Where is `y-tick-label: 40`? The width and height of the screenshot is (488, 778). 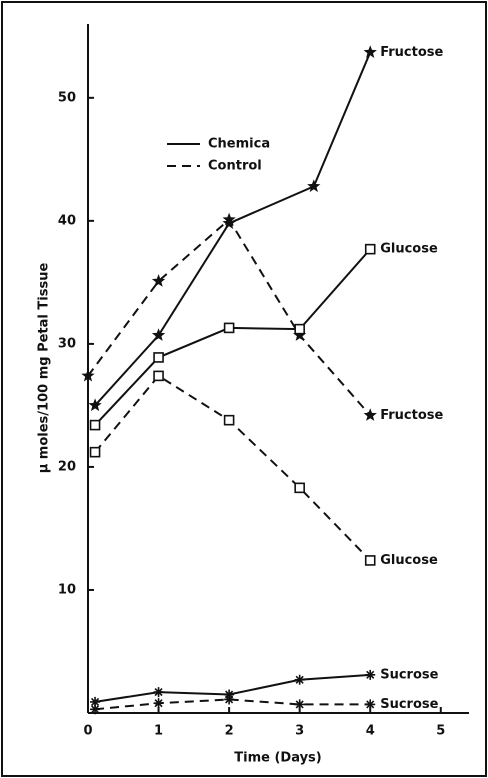 y-tick-label: 40 is located at coordinates (67, 220).